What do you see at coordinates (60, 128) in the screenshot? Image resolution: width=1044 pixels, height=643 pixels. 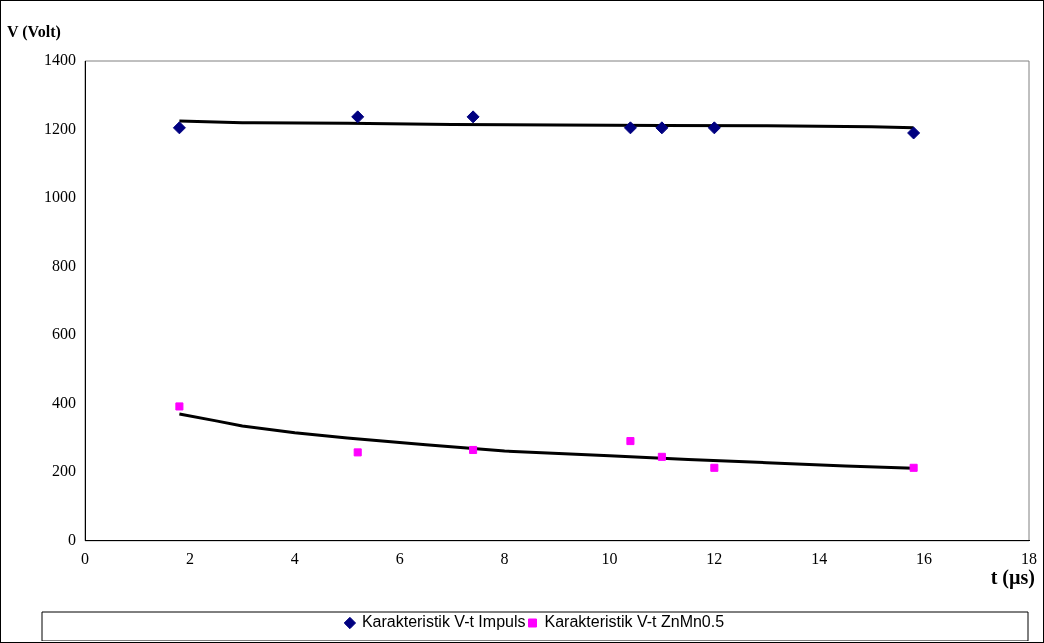 I see `y-tick-label: 1200` at bounding box center [60, 128].